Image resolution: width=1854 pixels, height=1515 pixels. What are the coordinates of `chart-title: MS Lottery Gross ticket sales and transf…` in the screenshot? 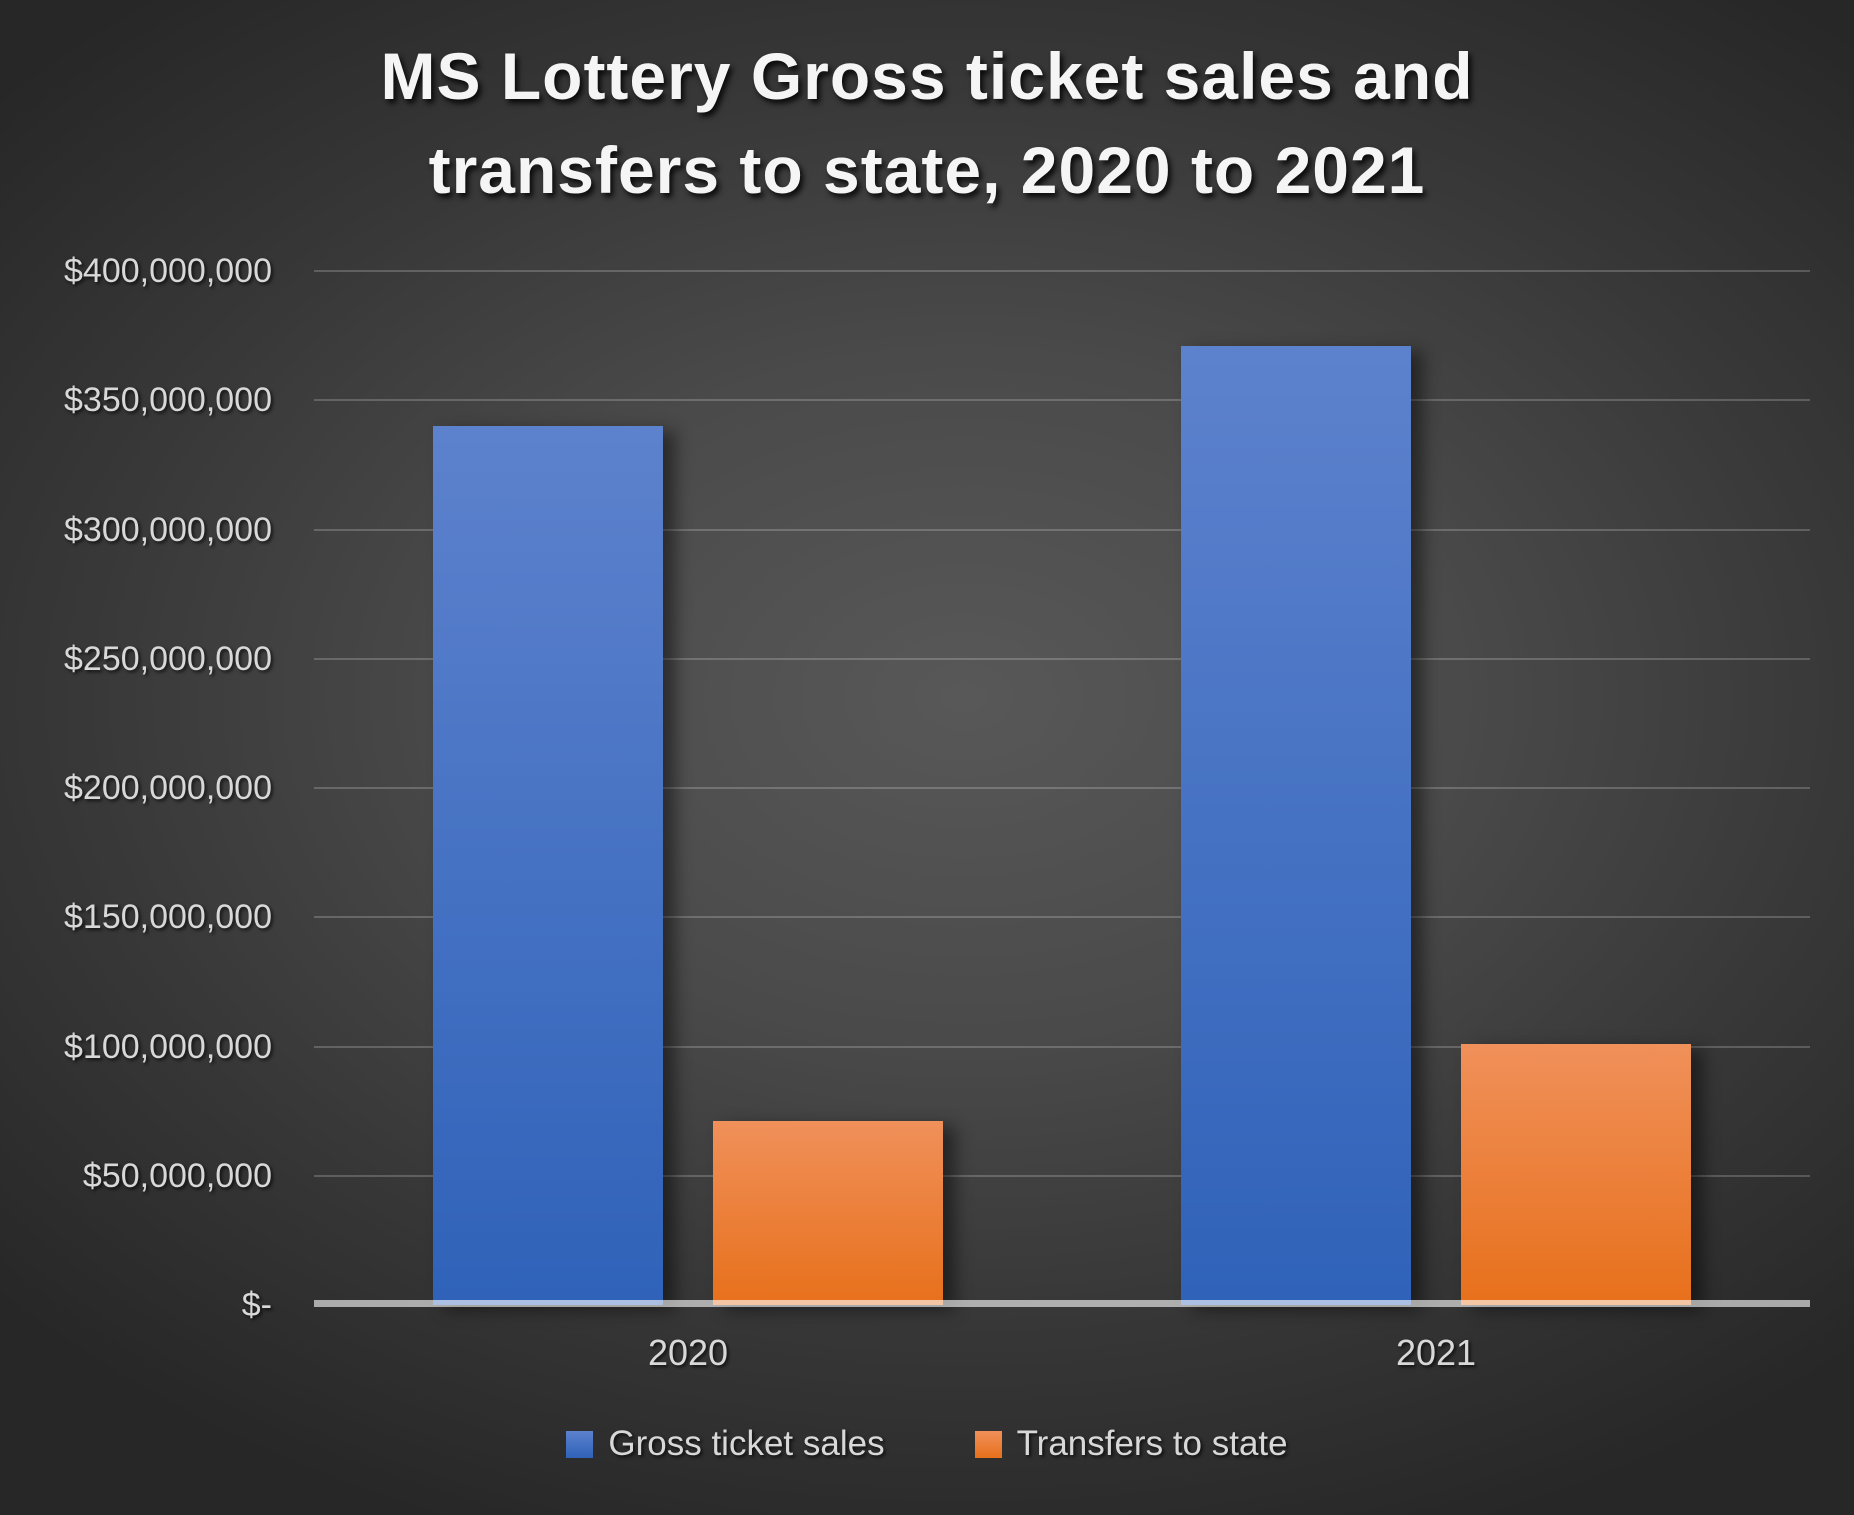 It's located at (927, 123).